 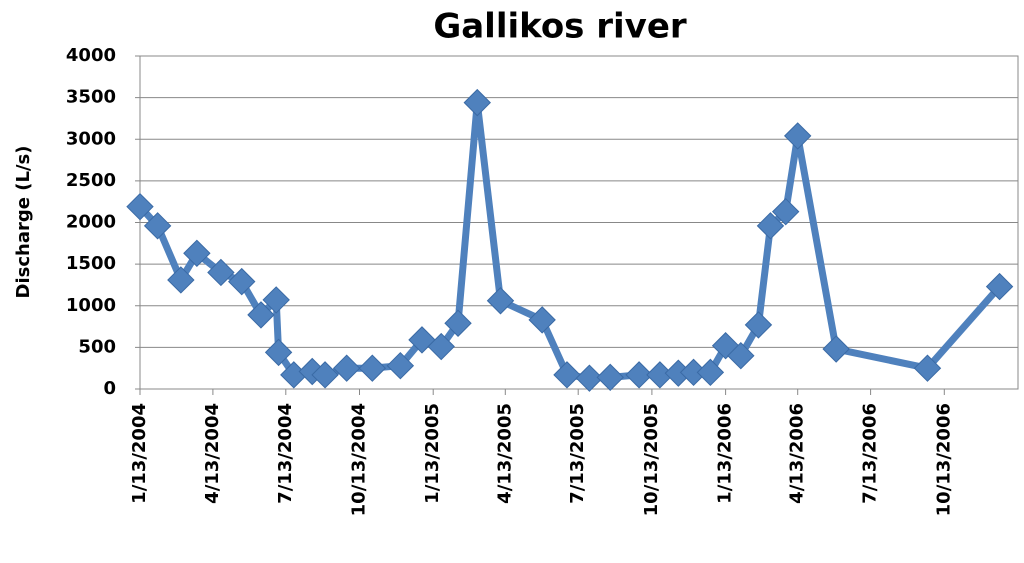 I want to click on x-tick-label: 7/13/2006, so click(x=870, y=453).